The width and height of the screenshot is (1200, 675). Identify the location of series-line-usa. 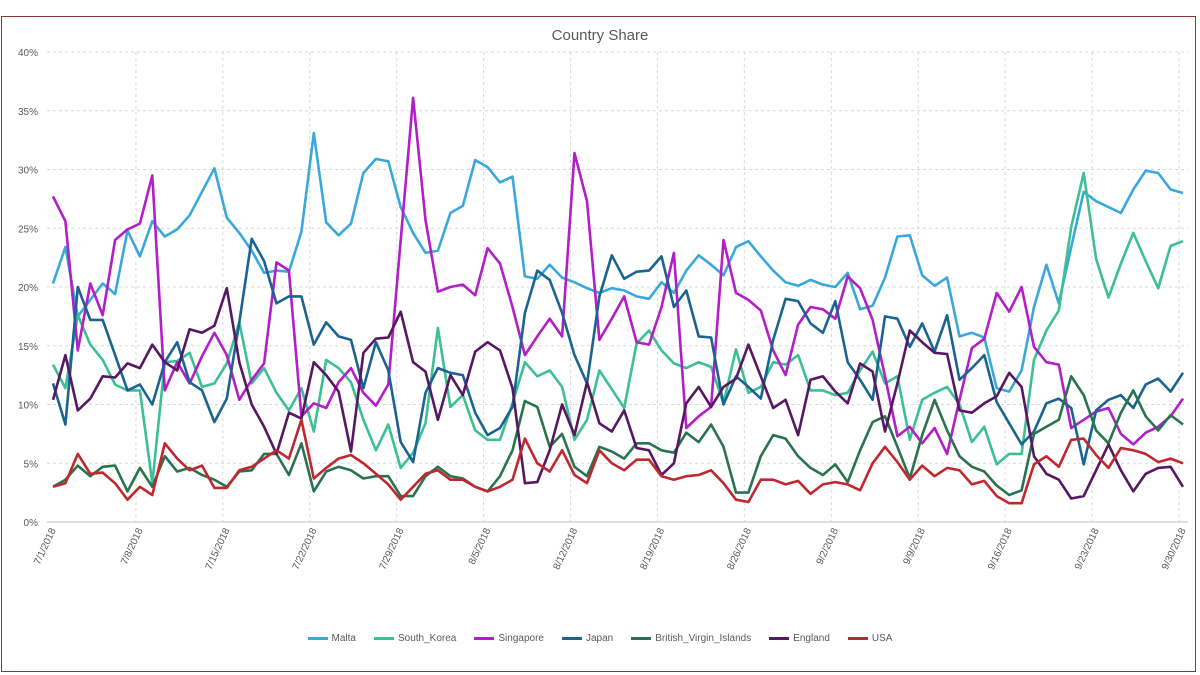
(618, 461).